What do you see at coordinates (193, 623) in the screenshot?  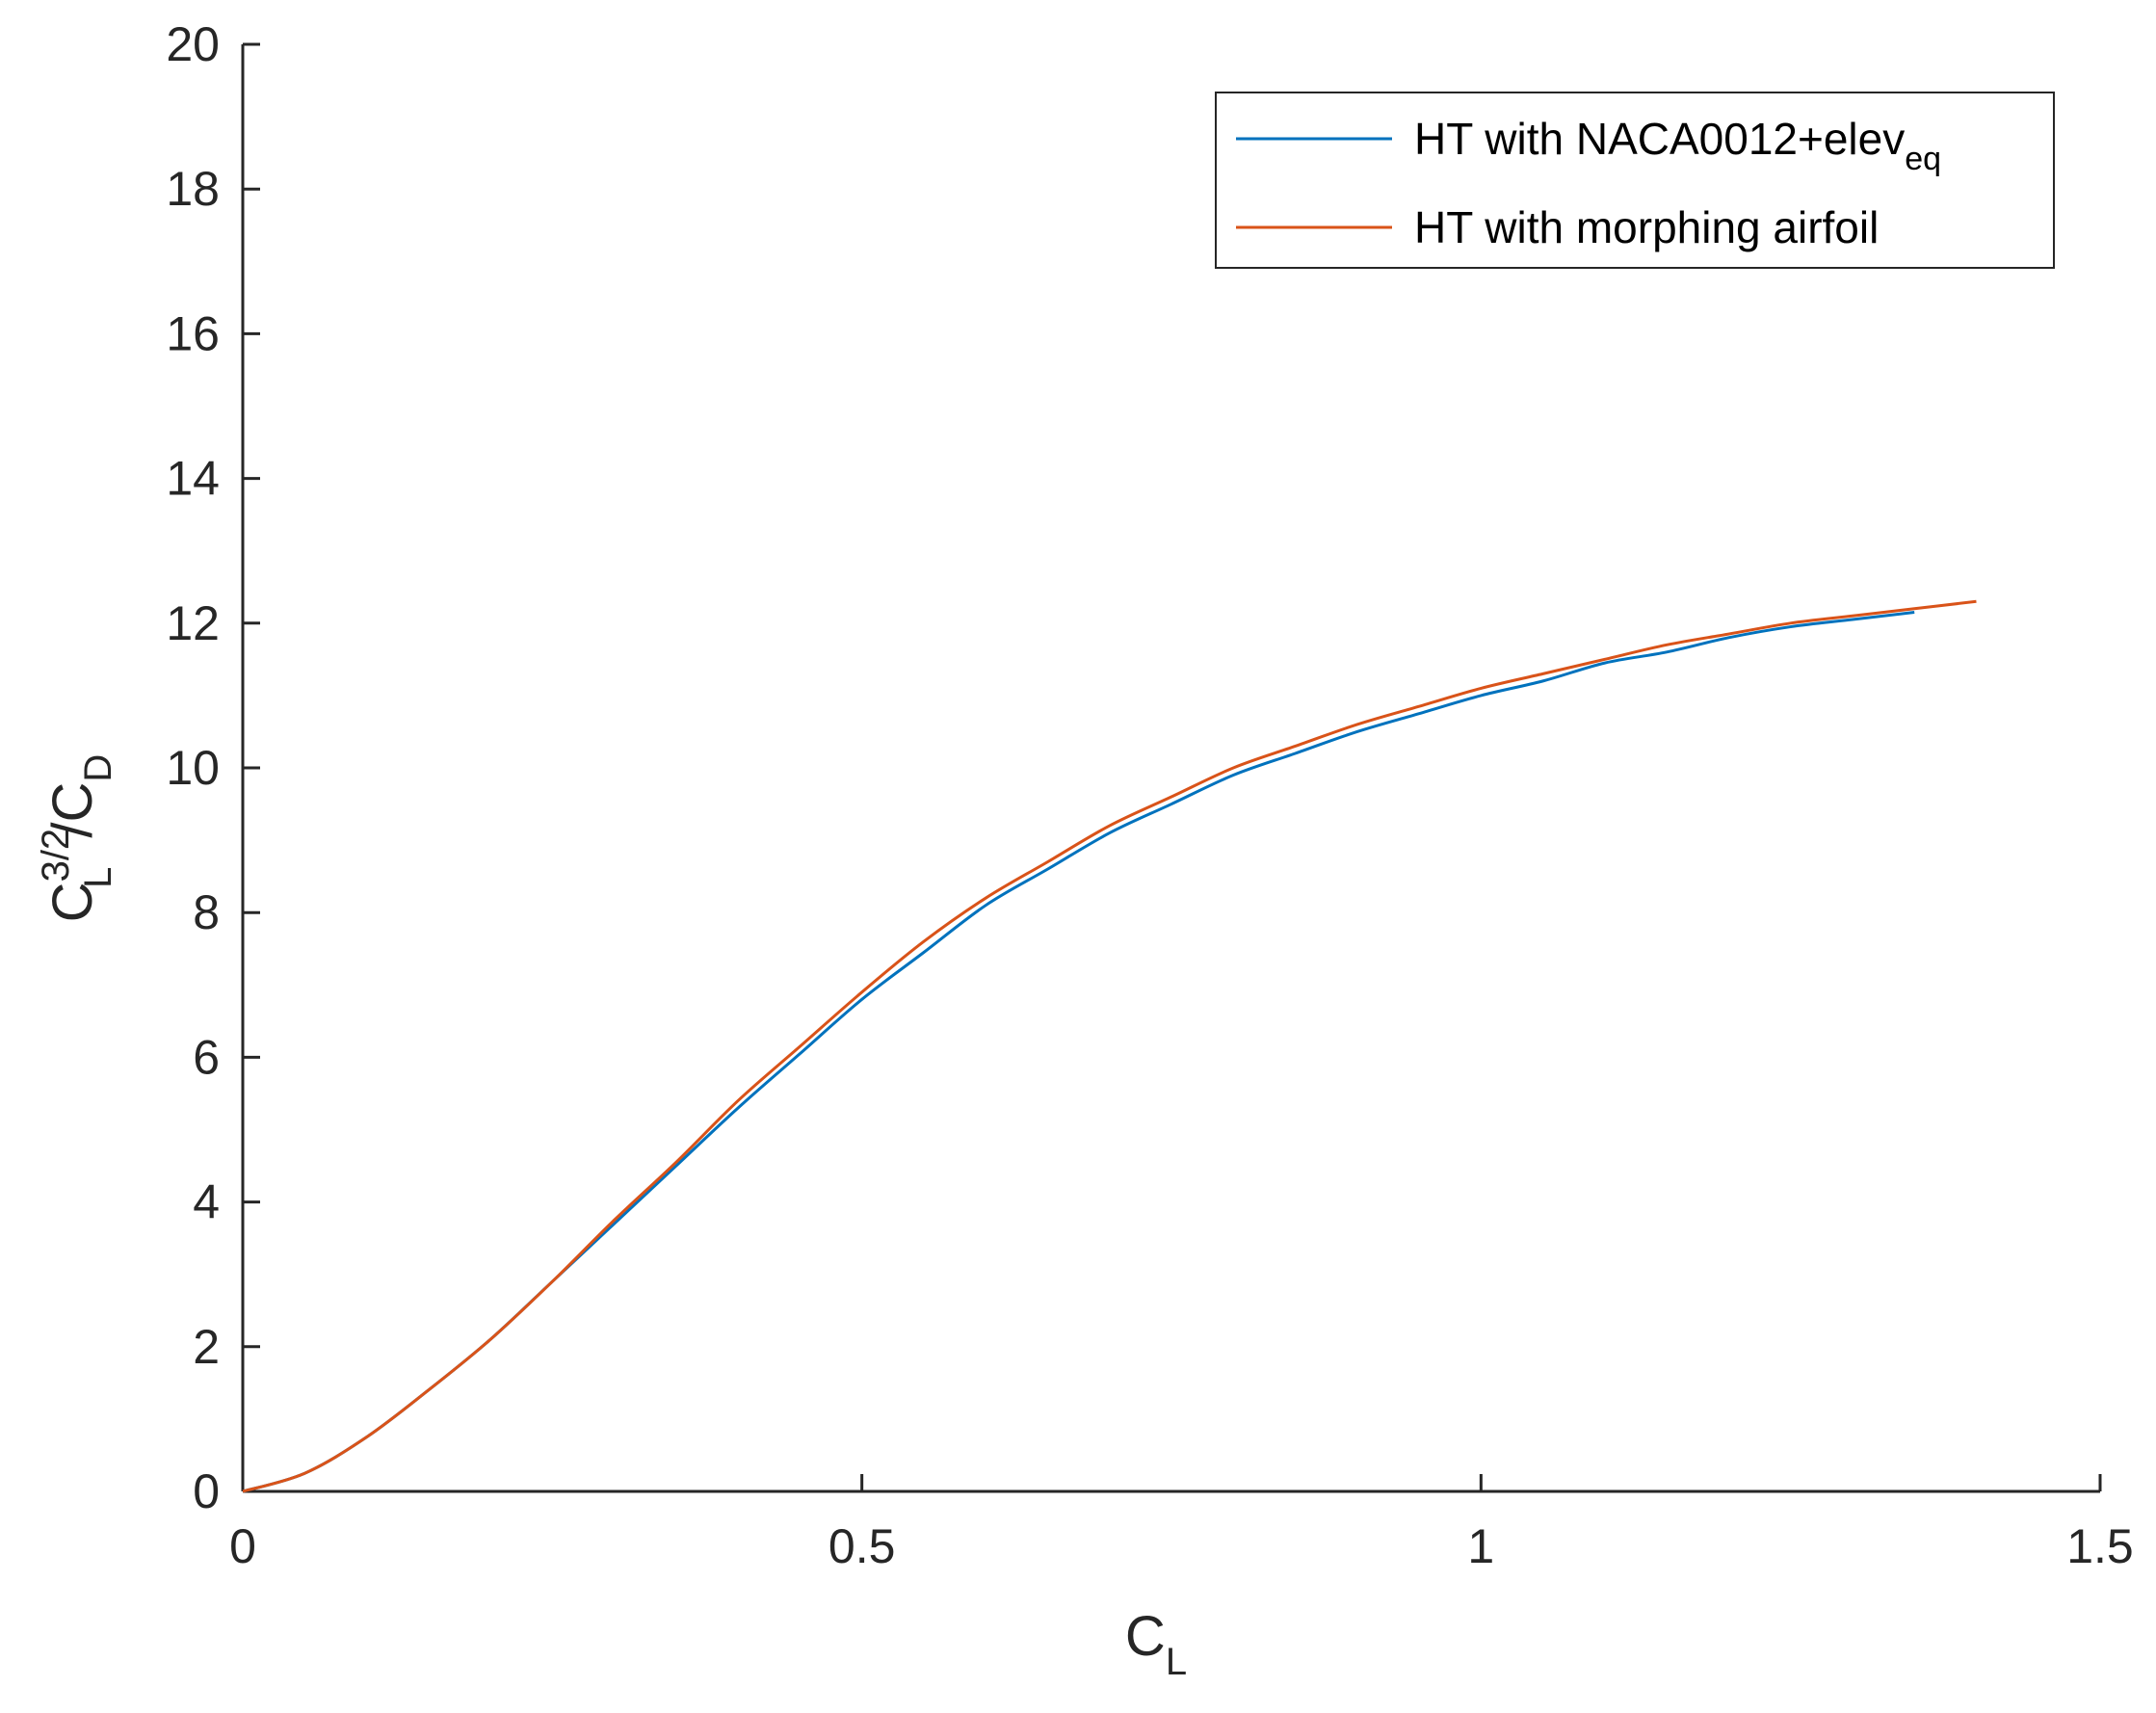 I see `y-tick-label: 12` at bounding box center [193, 623].